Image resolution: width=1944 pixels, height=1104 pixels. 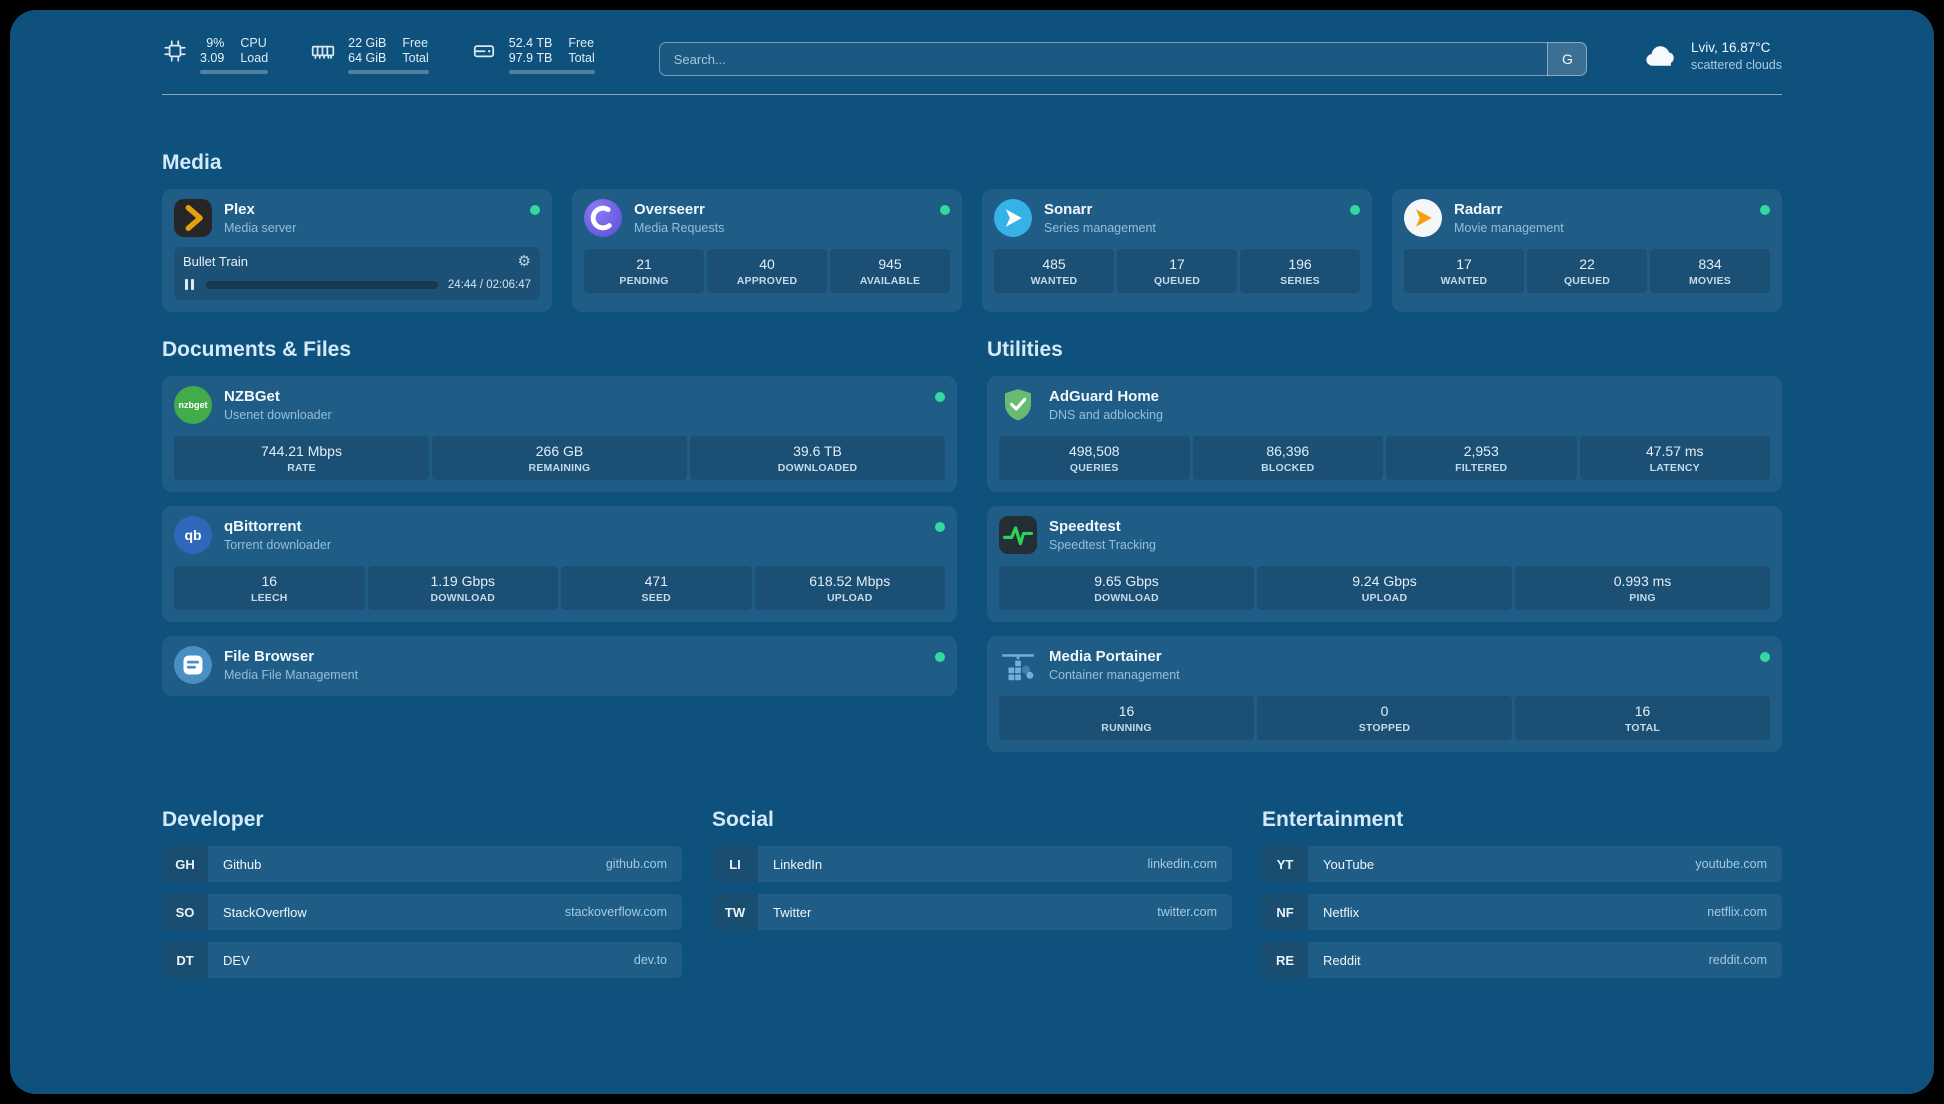 What do you see at coordinates (462, 588) in the screenshot?
I see `stat-download: 1.19 Gbps DOWNLOAD` at bounding box center [462, 588].